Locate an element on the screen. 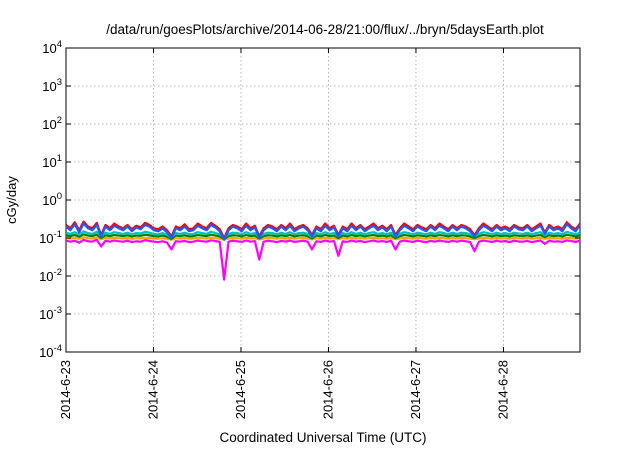 The width and height of the screenshot is (640, 453). y-tick-label: 10⁰ is located at coordinates (52, 199).